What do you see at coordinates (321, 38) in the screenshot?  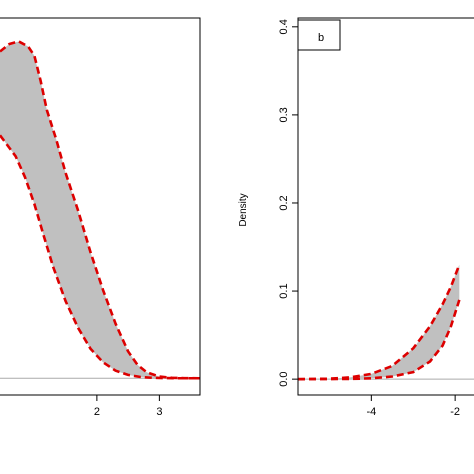 I see `panel-b-legend-label: b` at bounding box center [321, 38].